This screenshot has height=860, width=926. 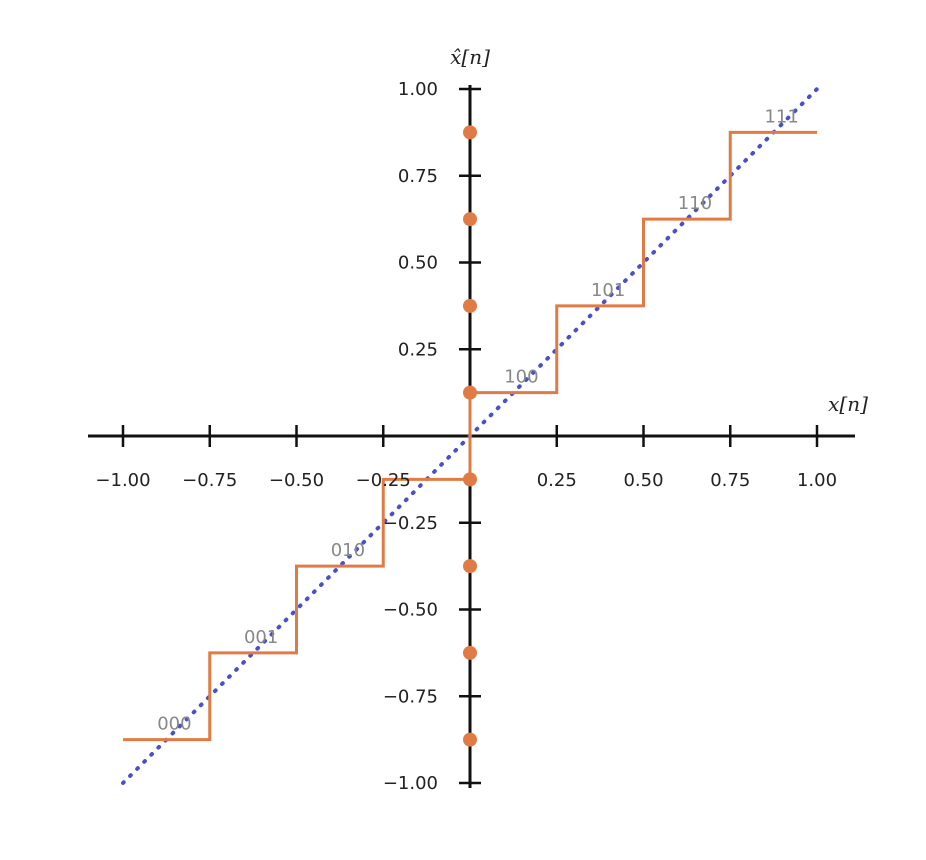 What do you see at coordinates (348, 550) in the screenshot?
I see `code-label: 010` at bounding box center [348, 550].